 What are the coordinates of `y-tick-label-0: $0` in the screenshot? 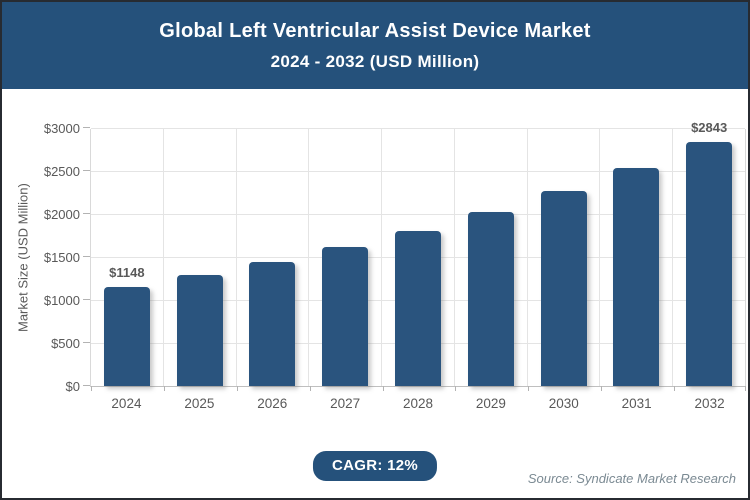 It's located at (72, 386).